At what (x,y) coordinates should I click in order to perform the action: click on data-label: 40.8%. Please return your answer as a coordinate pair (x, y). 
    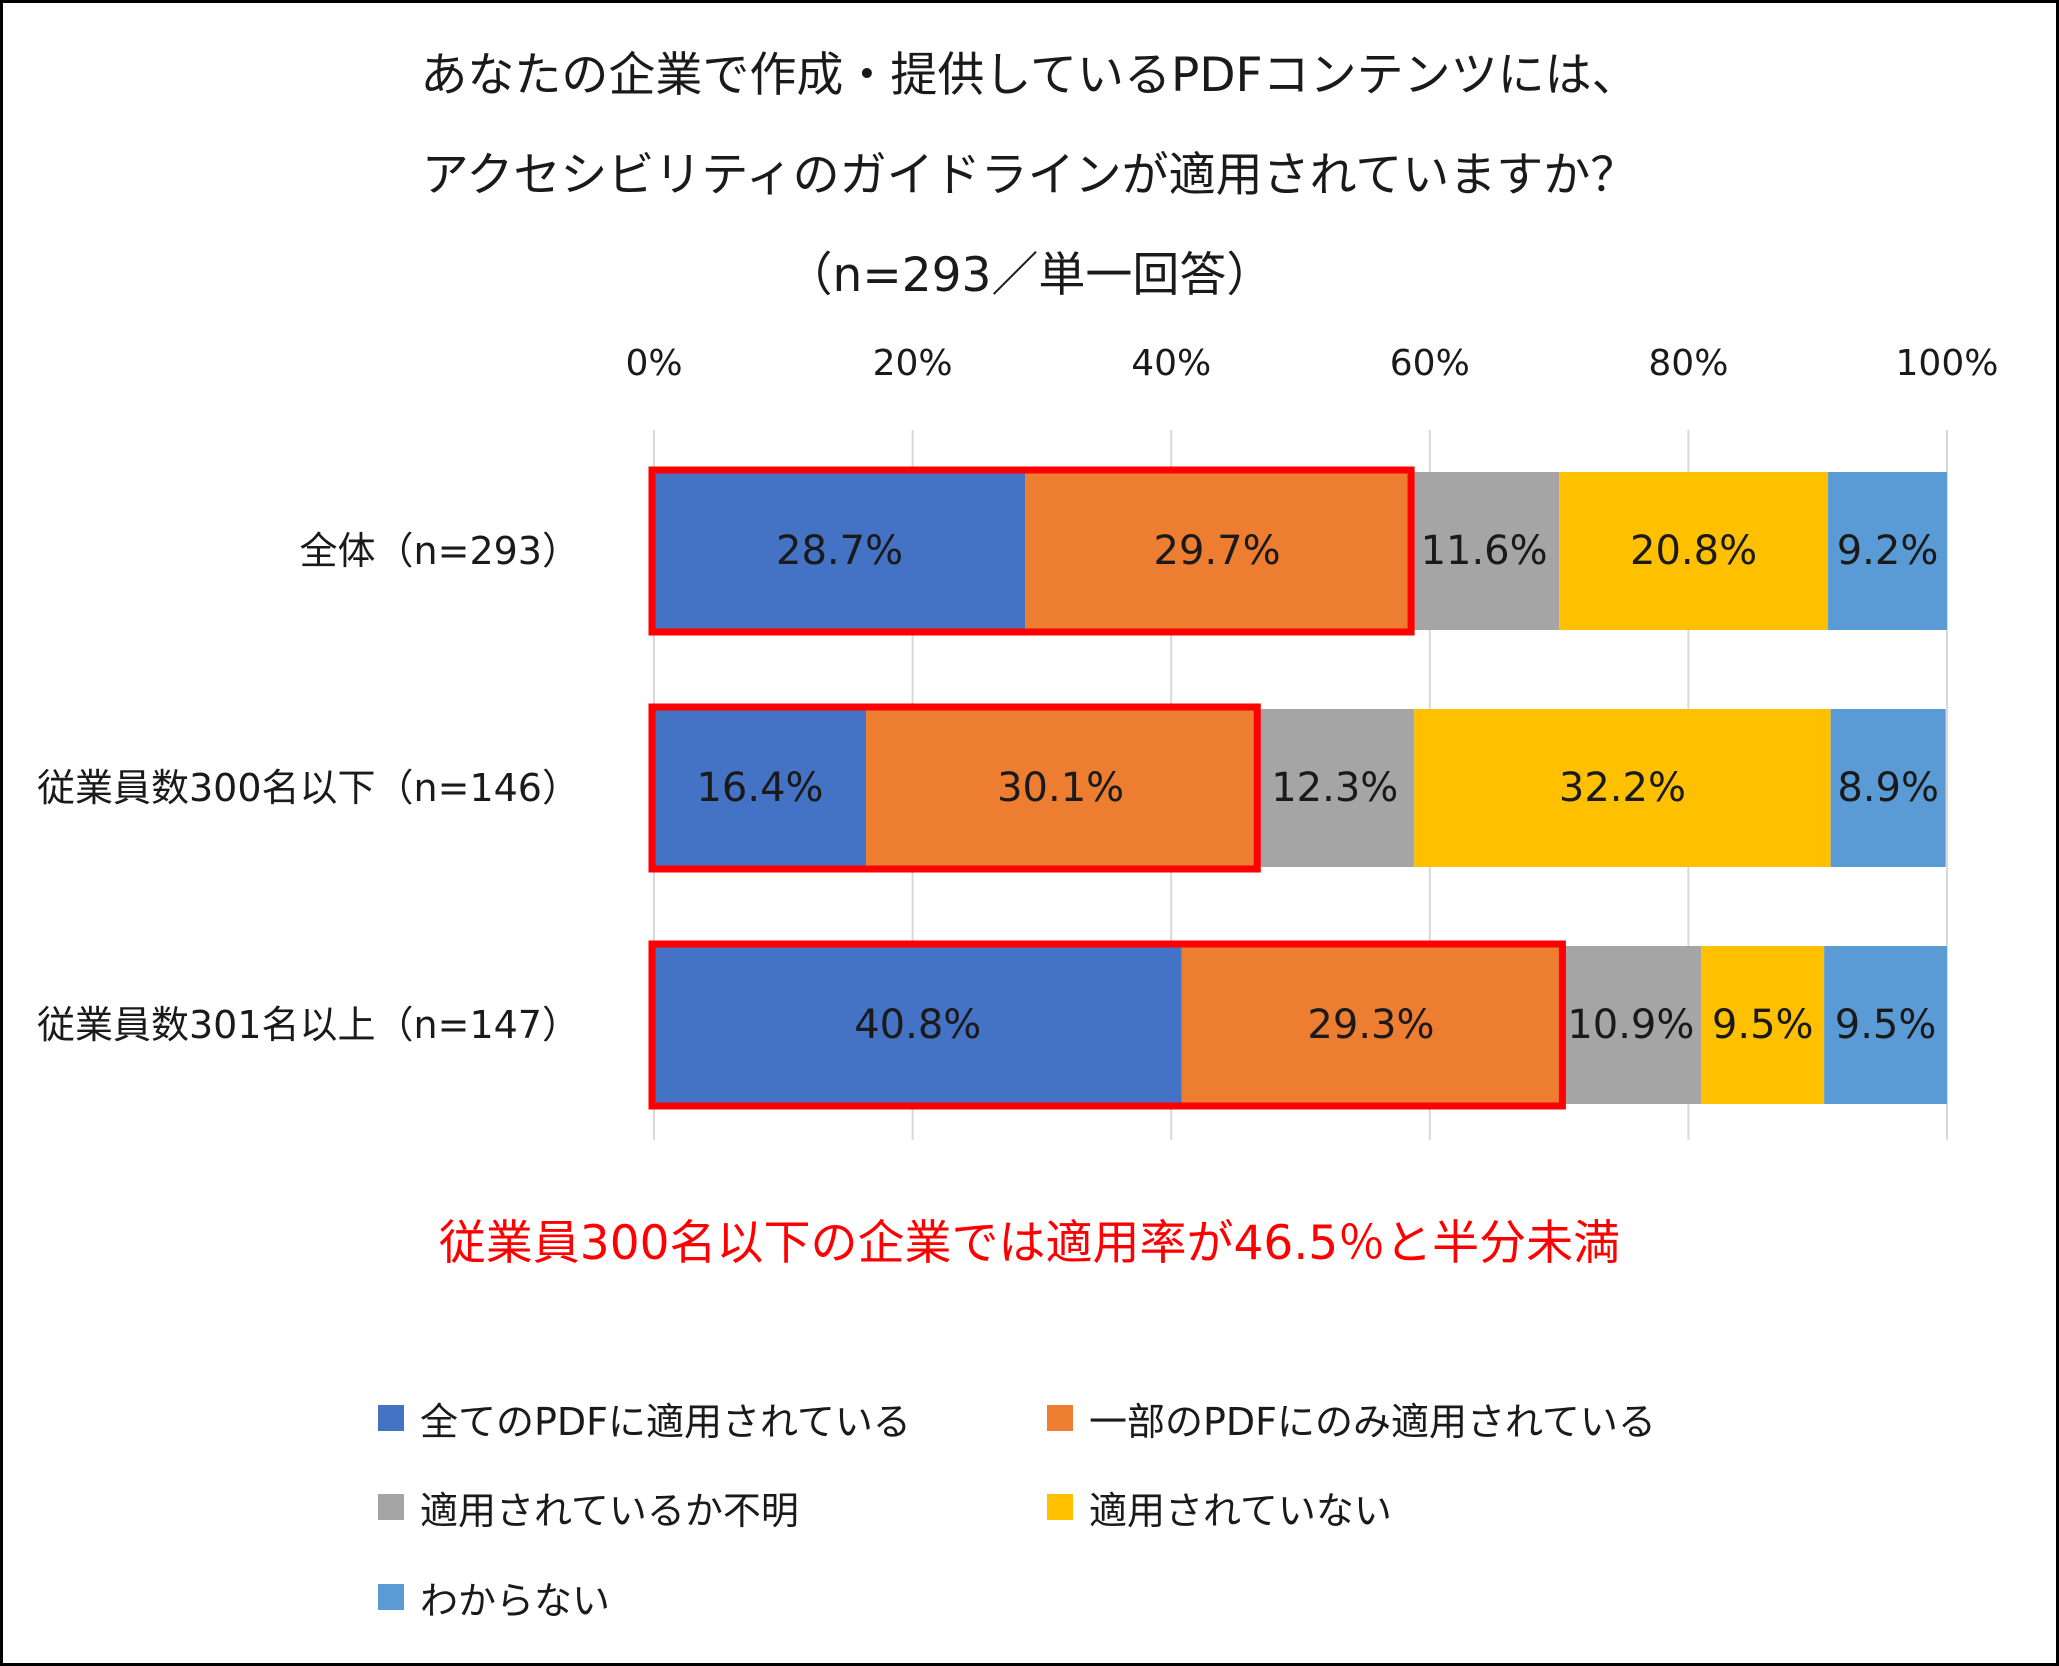
    Looking at the image, I should click on (917, 1025).